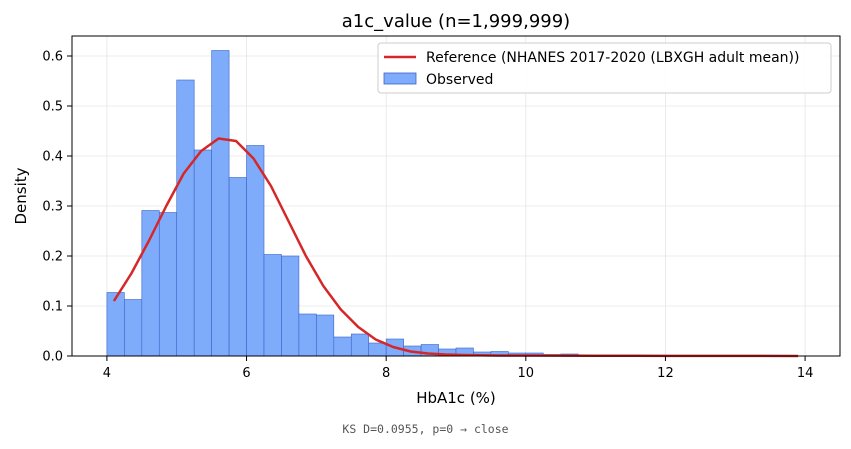 The image size is (851, 449). I want to click on y-axis-label: Density, so click(21, 195).